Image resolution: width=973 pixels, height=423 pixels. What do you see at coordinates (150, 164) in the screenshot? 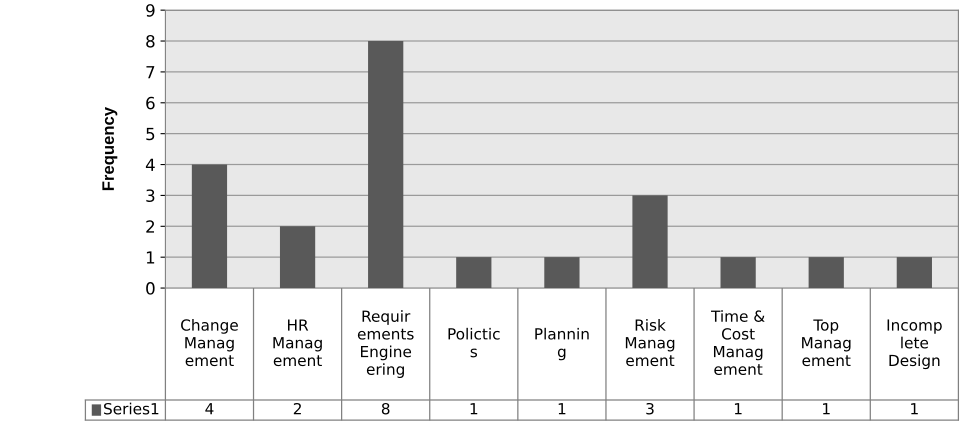
I see `y-tick-label: 4` at bounding box center [150, 164].